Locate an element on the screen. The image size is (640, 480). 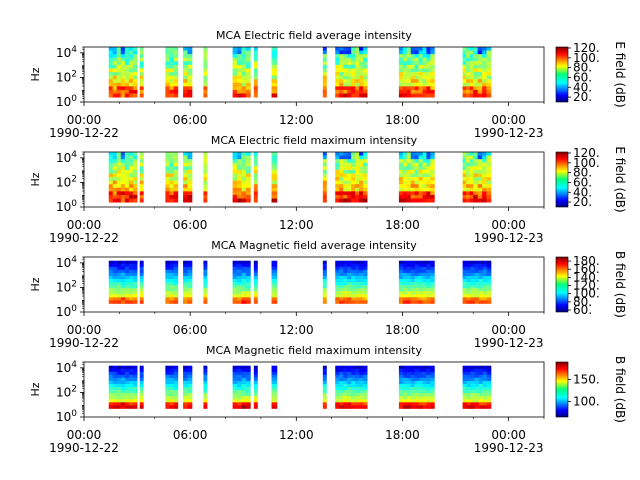
x-tick-label: 12:00 is located at coordinates (296, 330).